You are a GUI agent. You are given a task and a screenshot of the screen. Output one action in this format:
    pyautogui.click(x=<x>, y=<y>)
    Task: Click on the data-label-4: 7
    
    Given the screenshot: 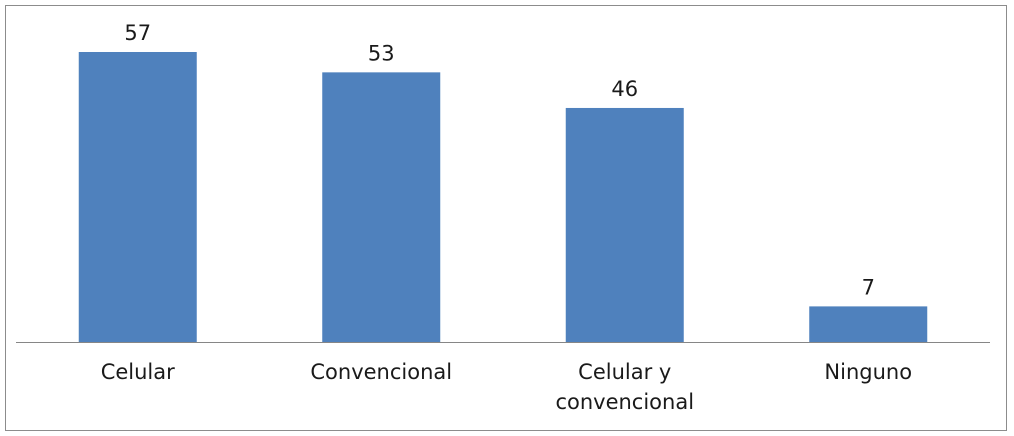 What is the action you would take?
    pyautogui.click(x=868, y=287)
    